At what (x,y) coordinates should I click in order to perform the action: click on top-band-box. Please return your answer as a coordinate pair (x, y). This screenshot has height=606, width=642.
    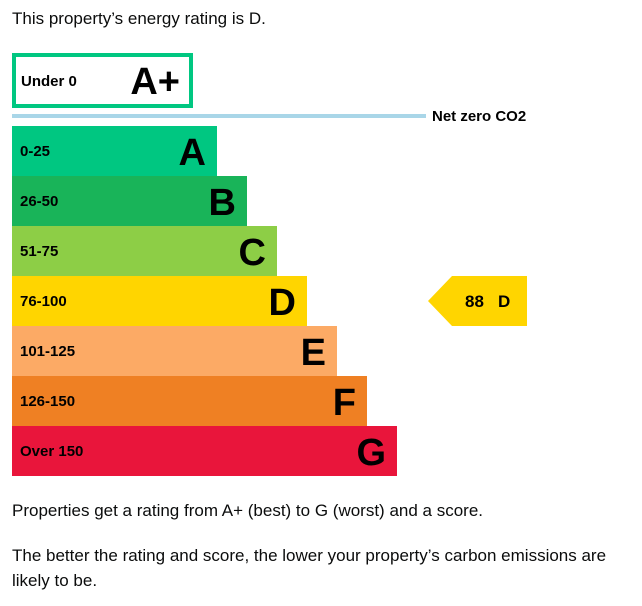
    Looking at the image, I should click on (102, 80).